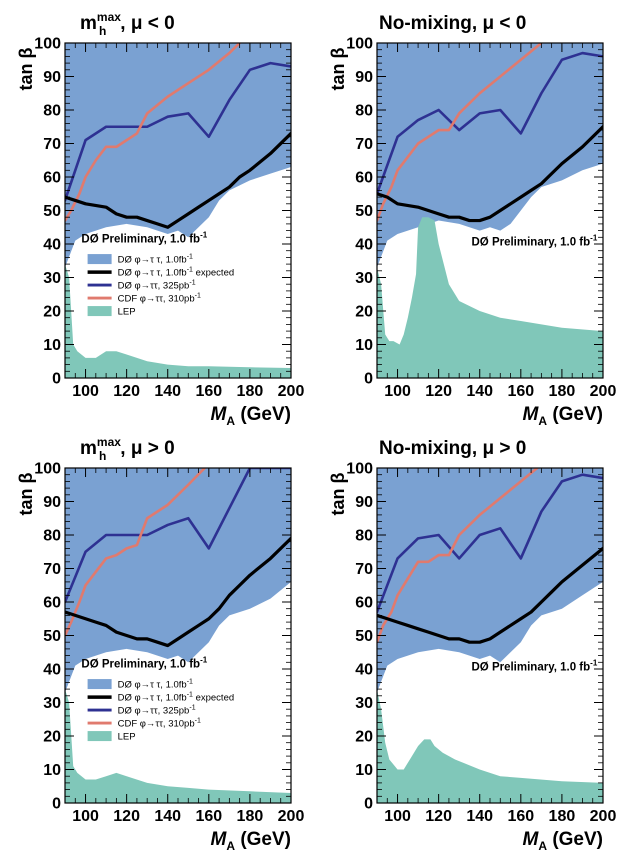  Describe the element at coordinates (167, 391) in the screenshot. I see `x-tick-label: 140` at that location.